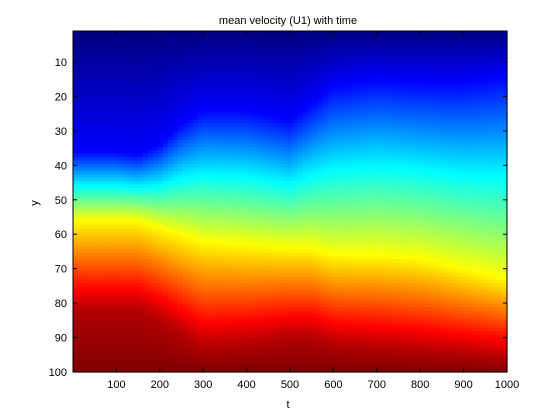  What do you see at coordinates (288, 21) in the screenshot?
I see `chart-title: mean velocity (U1) with time` at bounding box center [288, 21].